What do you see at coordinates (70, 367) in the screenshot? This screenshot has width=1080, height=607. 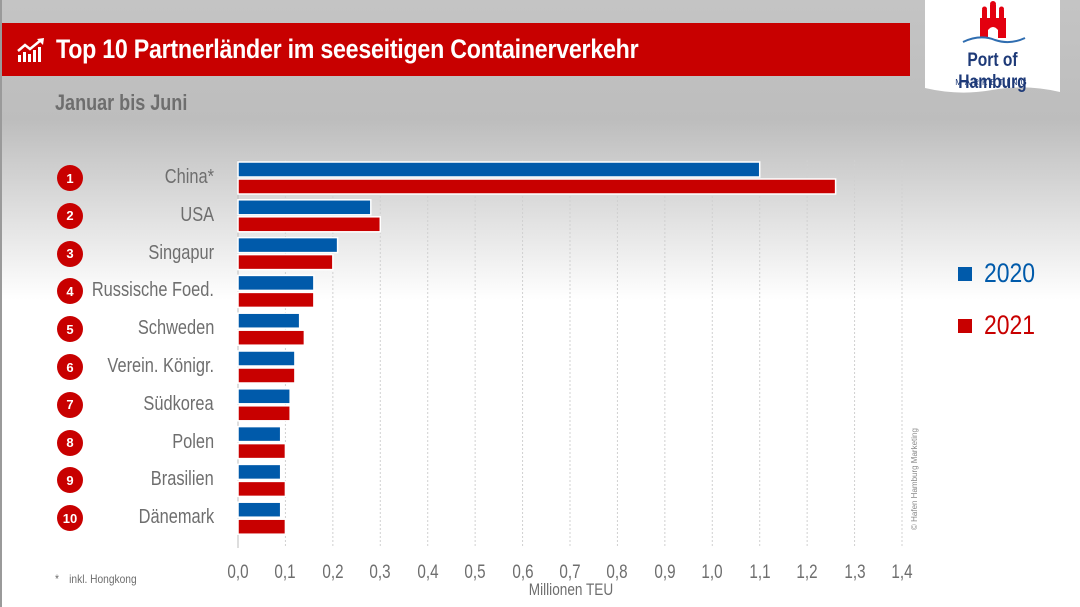 I see `rank-badge: 6` at bounding box center [70, 367].